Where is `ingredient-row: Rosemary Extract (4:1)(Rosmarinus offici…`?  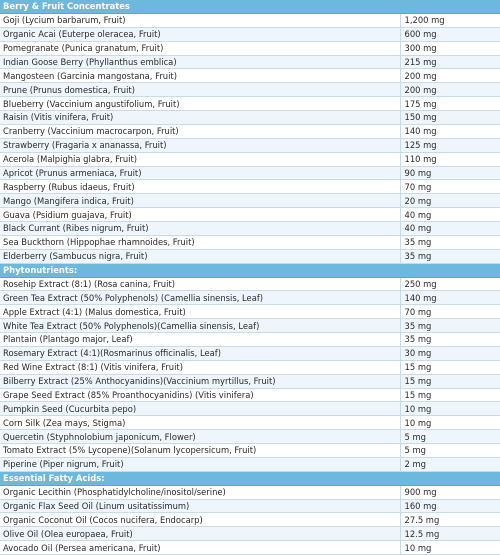
ingredient-row: Rosemary Extract (4:1)(Rosmarinus offici… is located at coordinates (250, 353).